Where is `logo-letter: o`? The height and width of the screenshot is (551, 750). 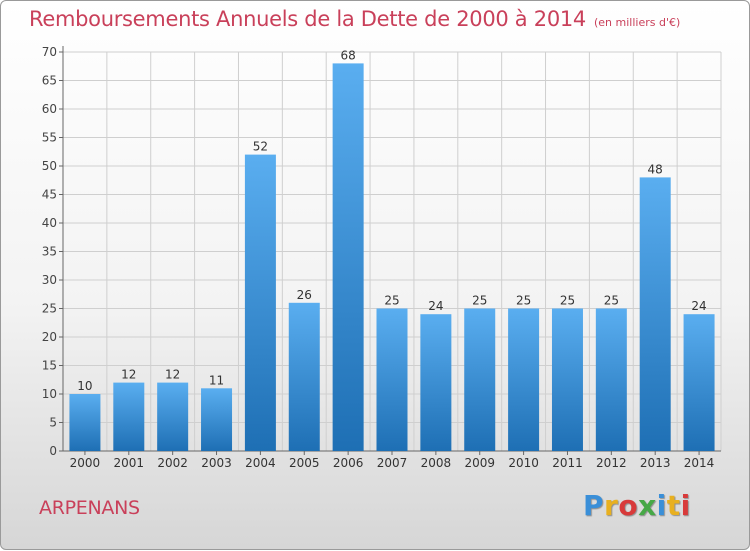 logo-letter: o is located at coordinates (628, 505).